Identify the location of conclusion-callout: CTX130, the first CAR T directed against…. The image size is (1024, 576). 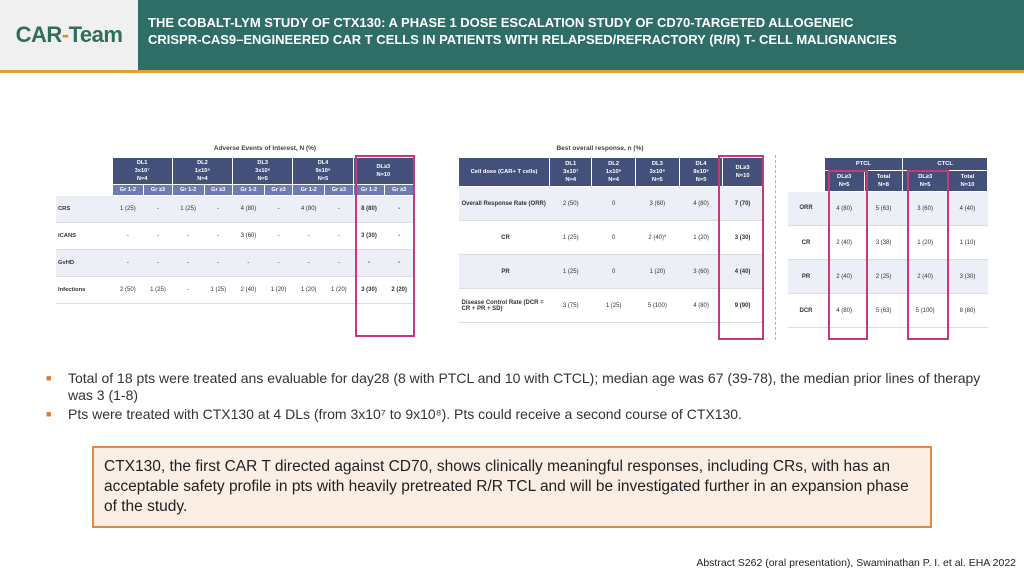
(512, 487).